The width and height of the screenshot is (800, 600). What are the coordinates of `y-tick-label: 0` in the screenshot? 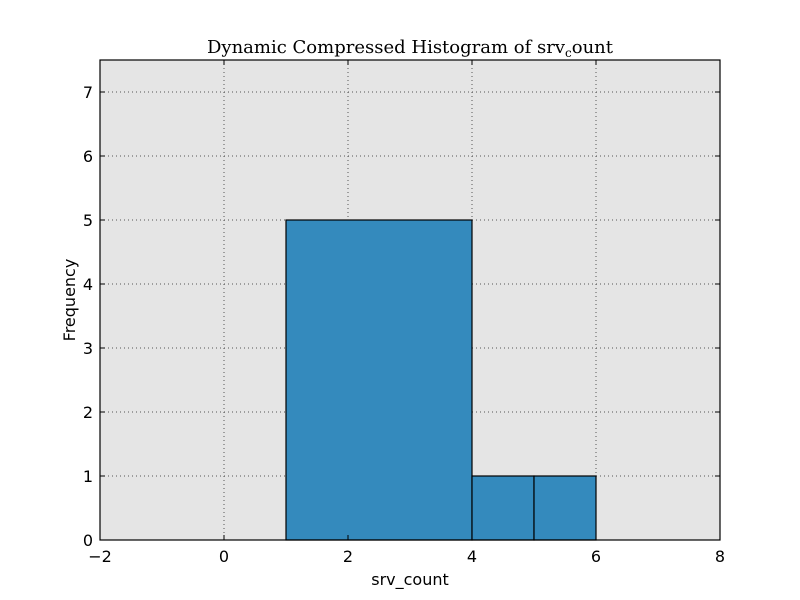 It's located at (88, 540).